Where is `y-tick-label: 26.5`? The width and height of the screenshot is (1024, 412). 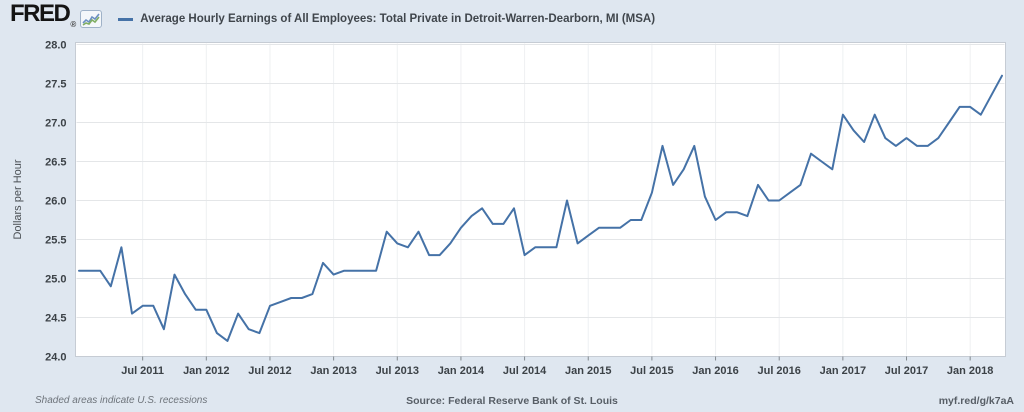
y-tick-label: 26.5 is located at coordinates (55, 162).